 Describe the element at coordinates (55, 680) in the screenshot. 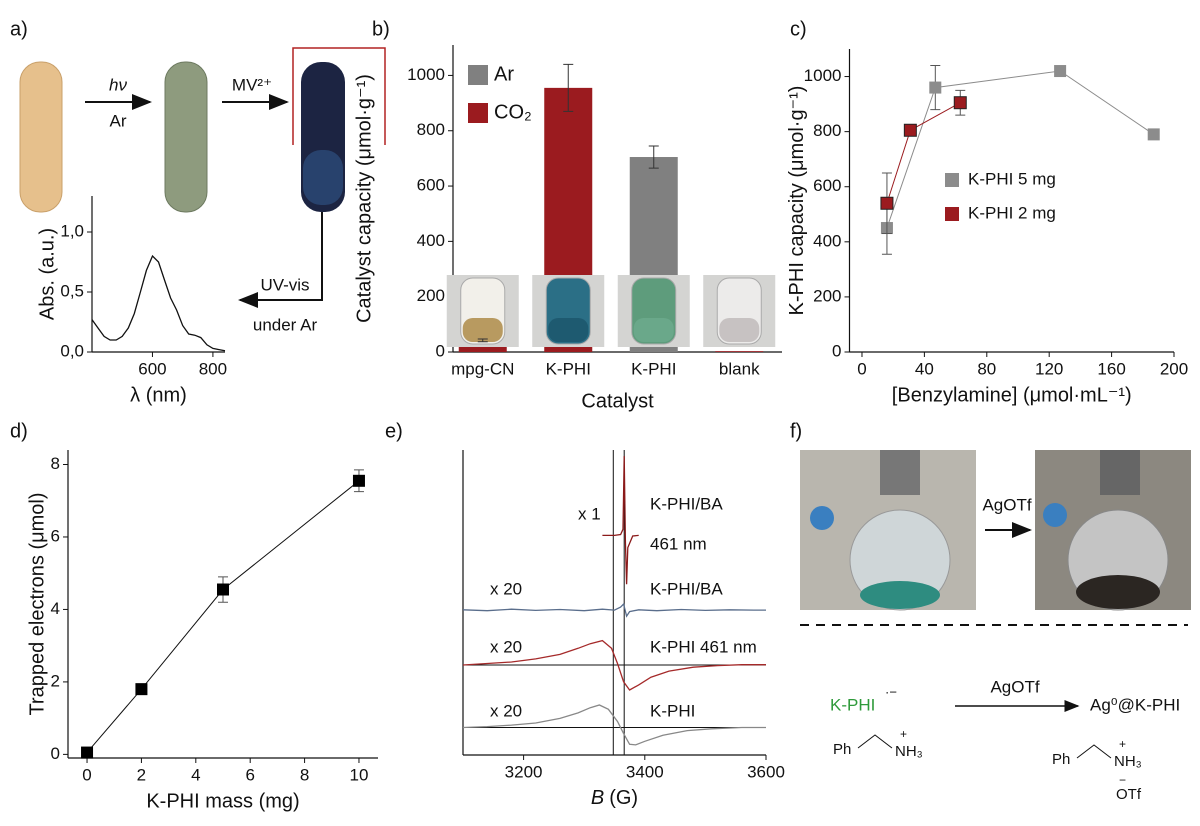

I see `y-tick-label: 2` at that location.